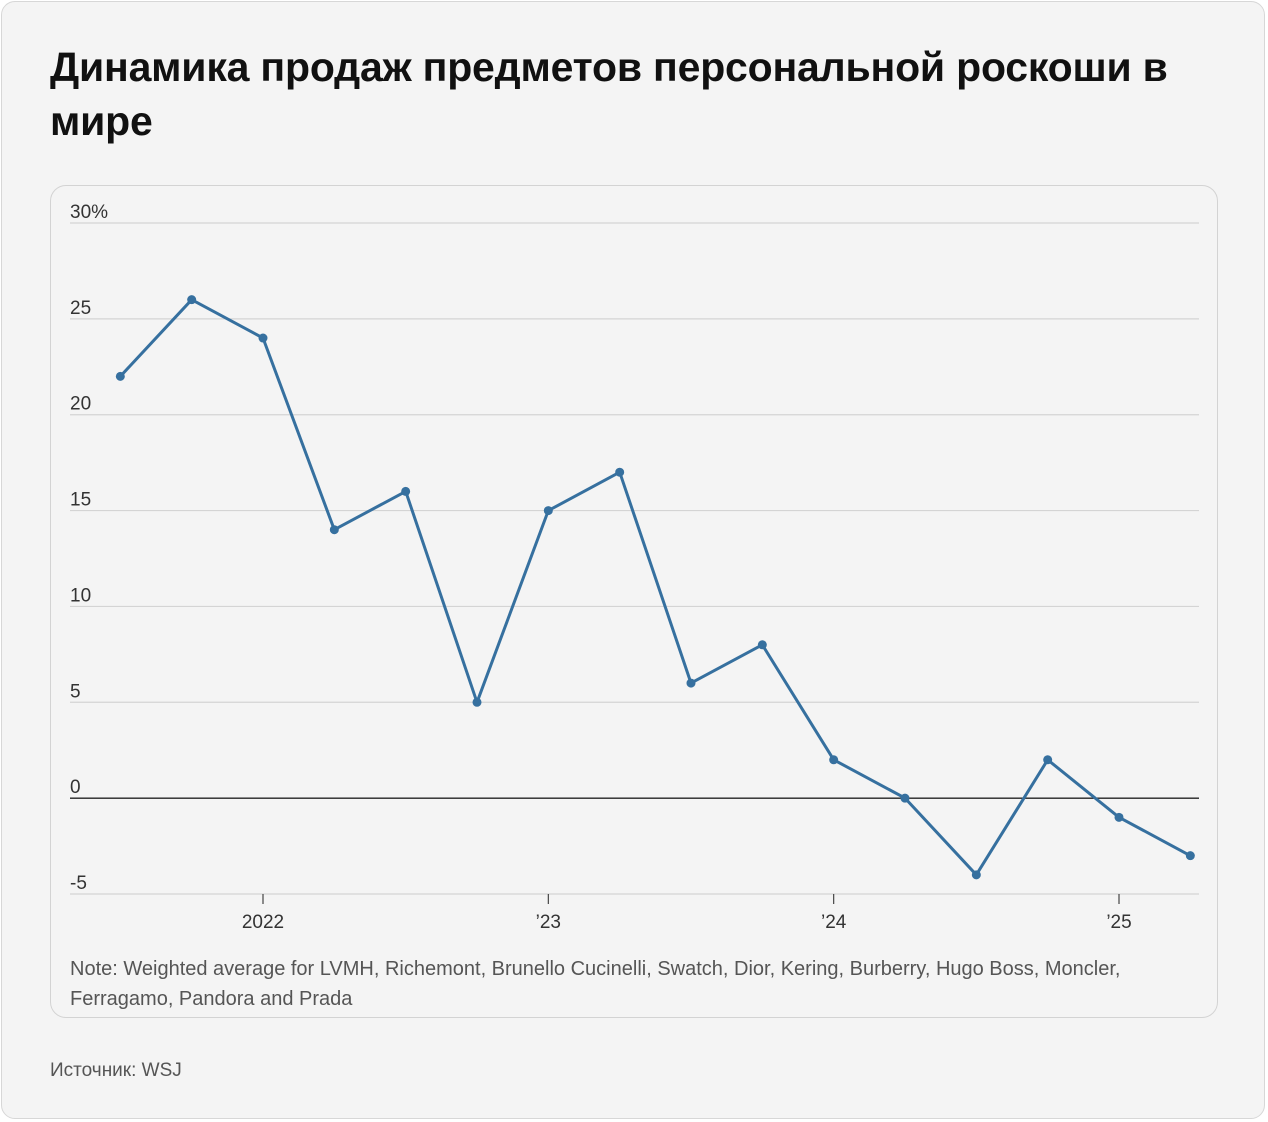 This screenshot has height=1122, width=1268. What do you see at coordinates (80, 308) in the screenshot?
I see `y-tick-label: 25` at bounding box center [80, 308].